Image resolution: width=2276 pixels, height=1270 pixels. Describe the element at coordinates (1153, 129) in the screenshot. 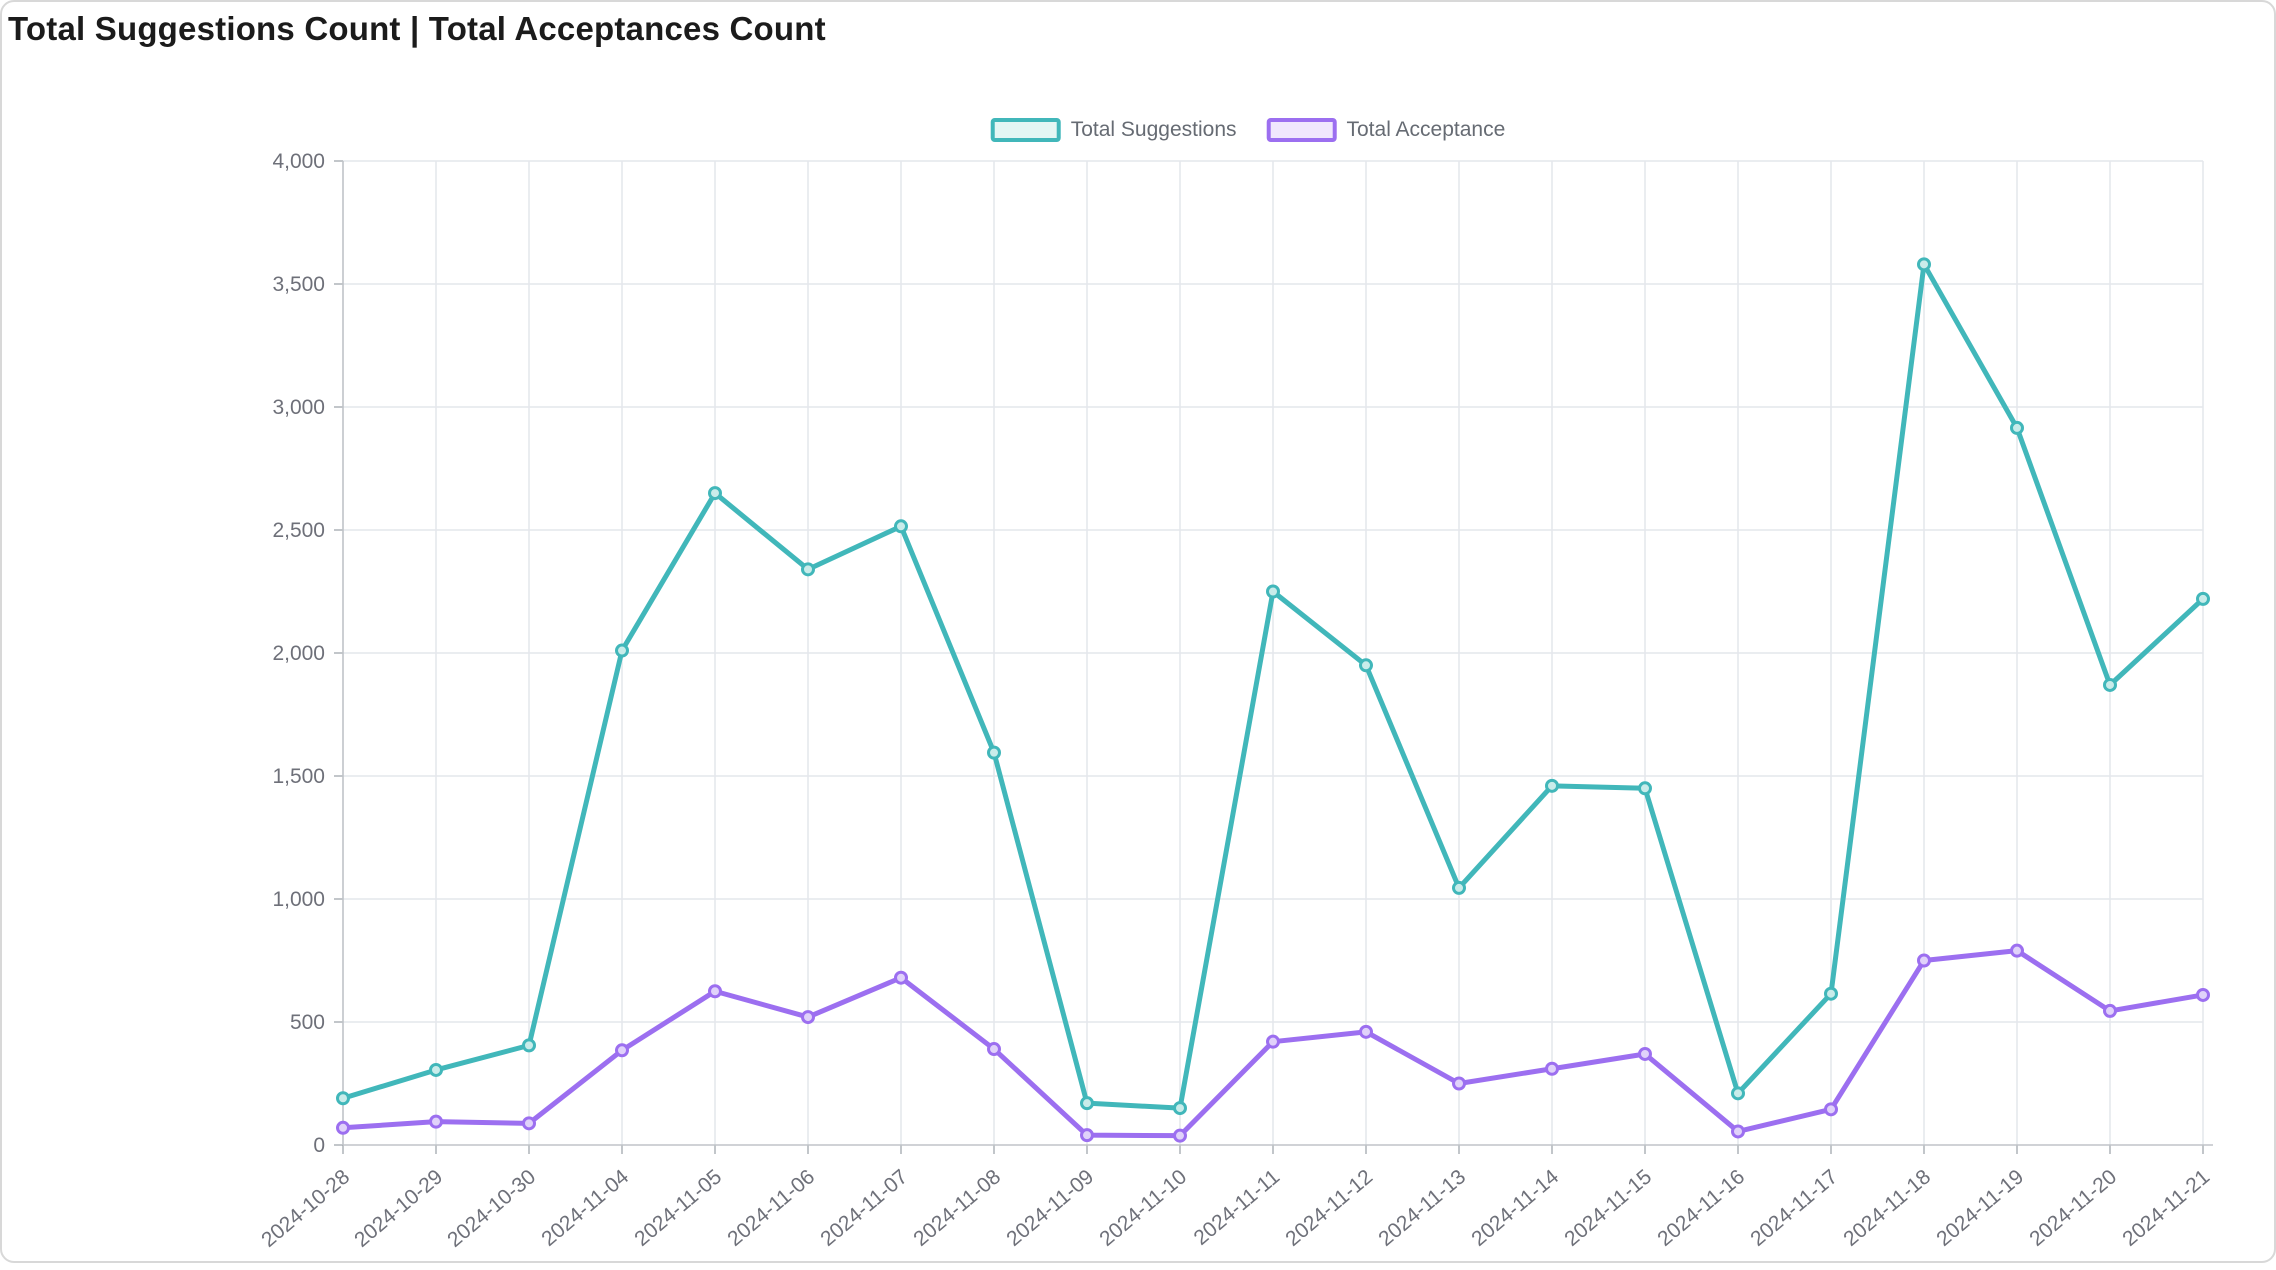

I see `legend-label: Total Suggestions` at that location.